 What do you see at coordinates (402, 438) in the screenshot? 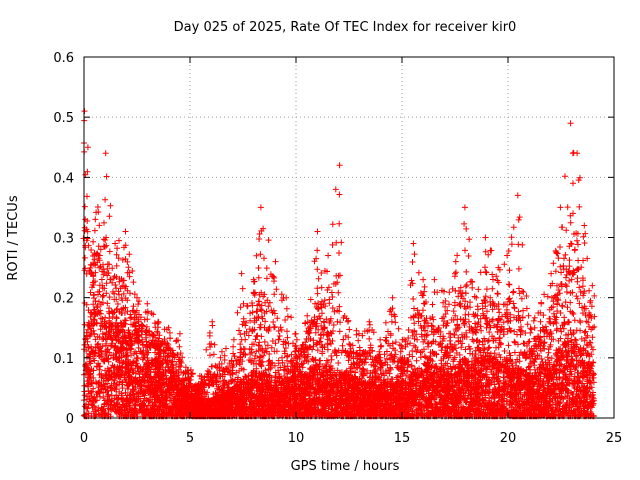
I see `x-tick-label: 15` at bounding box center [402, 438].